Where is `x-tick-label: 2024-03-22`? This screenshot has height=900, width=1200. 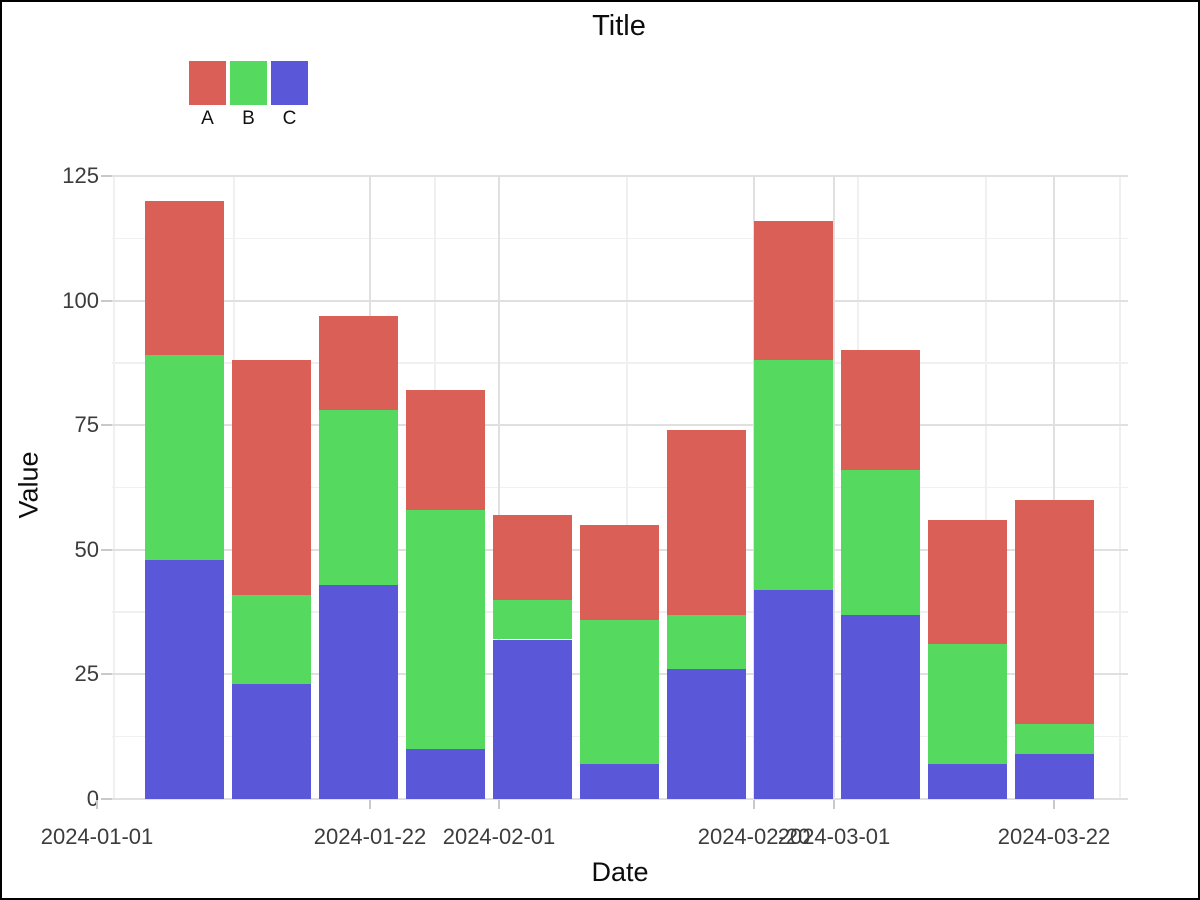 x-tick-label: 2024-03-22 is located at coordinates (1054, 836).